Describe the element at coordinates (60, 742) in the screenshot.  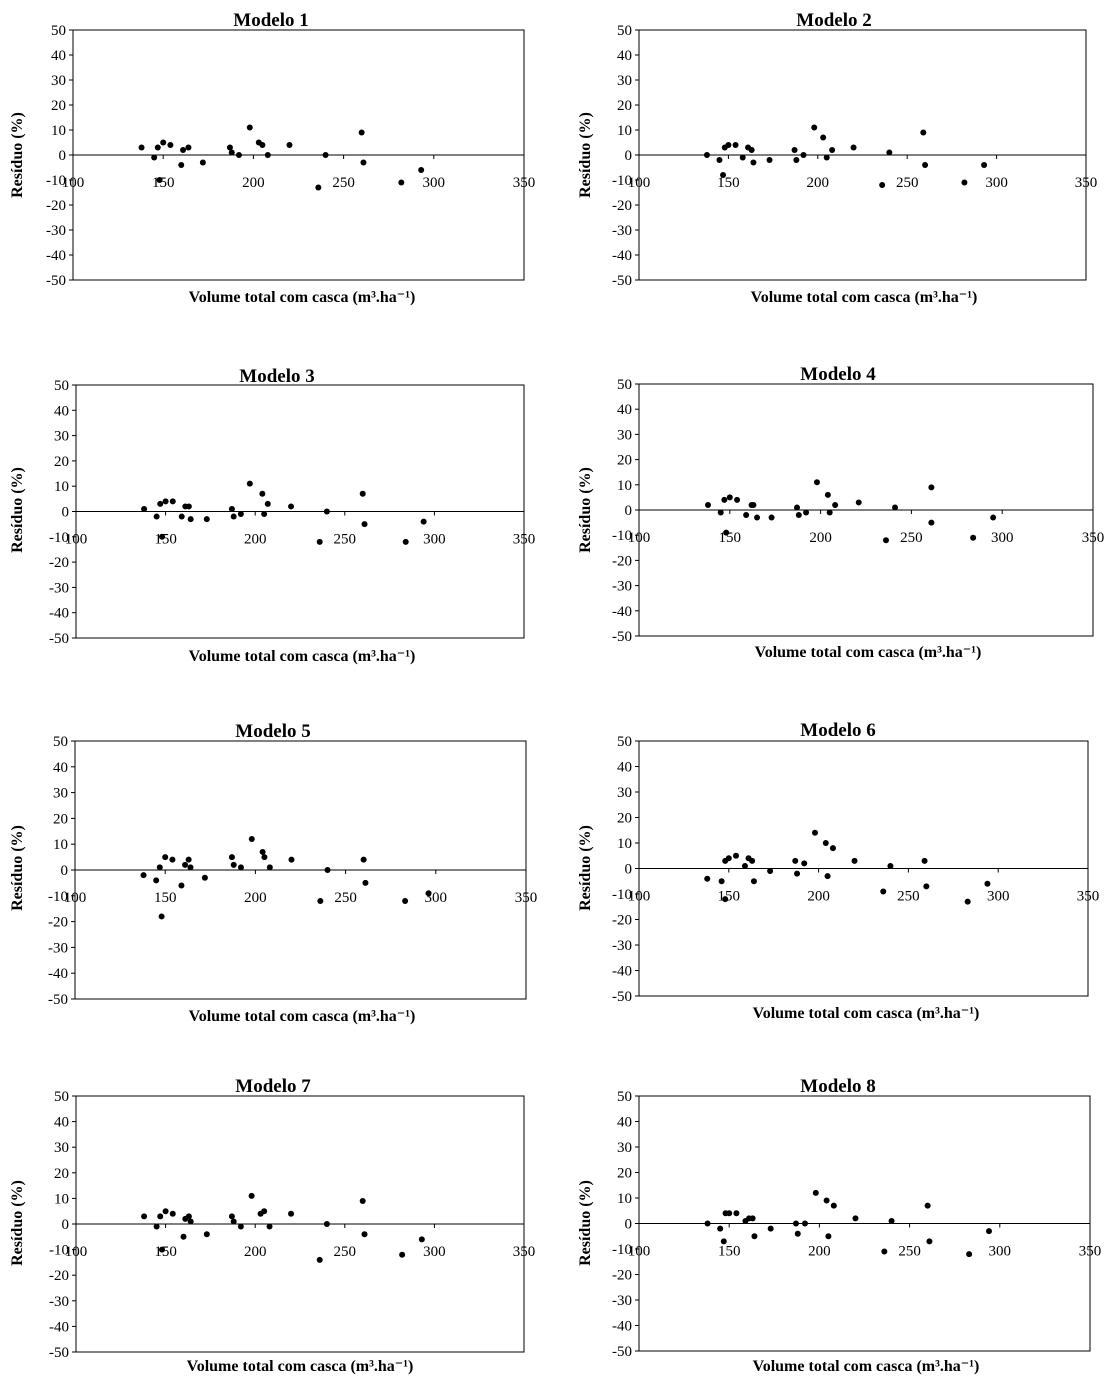
I see `y-tick-label: 50` at that location.